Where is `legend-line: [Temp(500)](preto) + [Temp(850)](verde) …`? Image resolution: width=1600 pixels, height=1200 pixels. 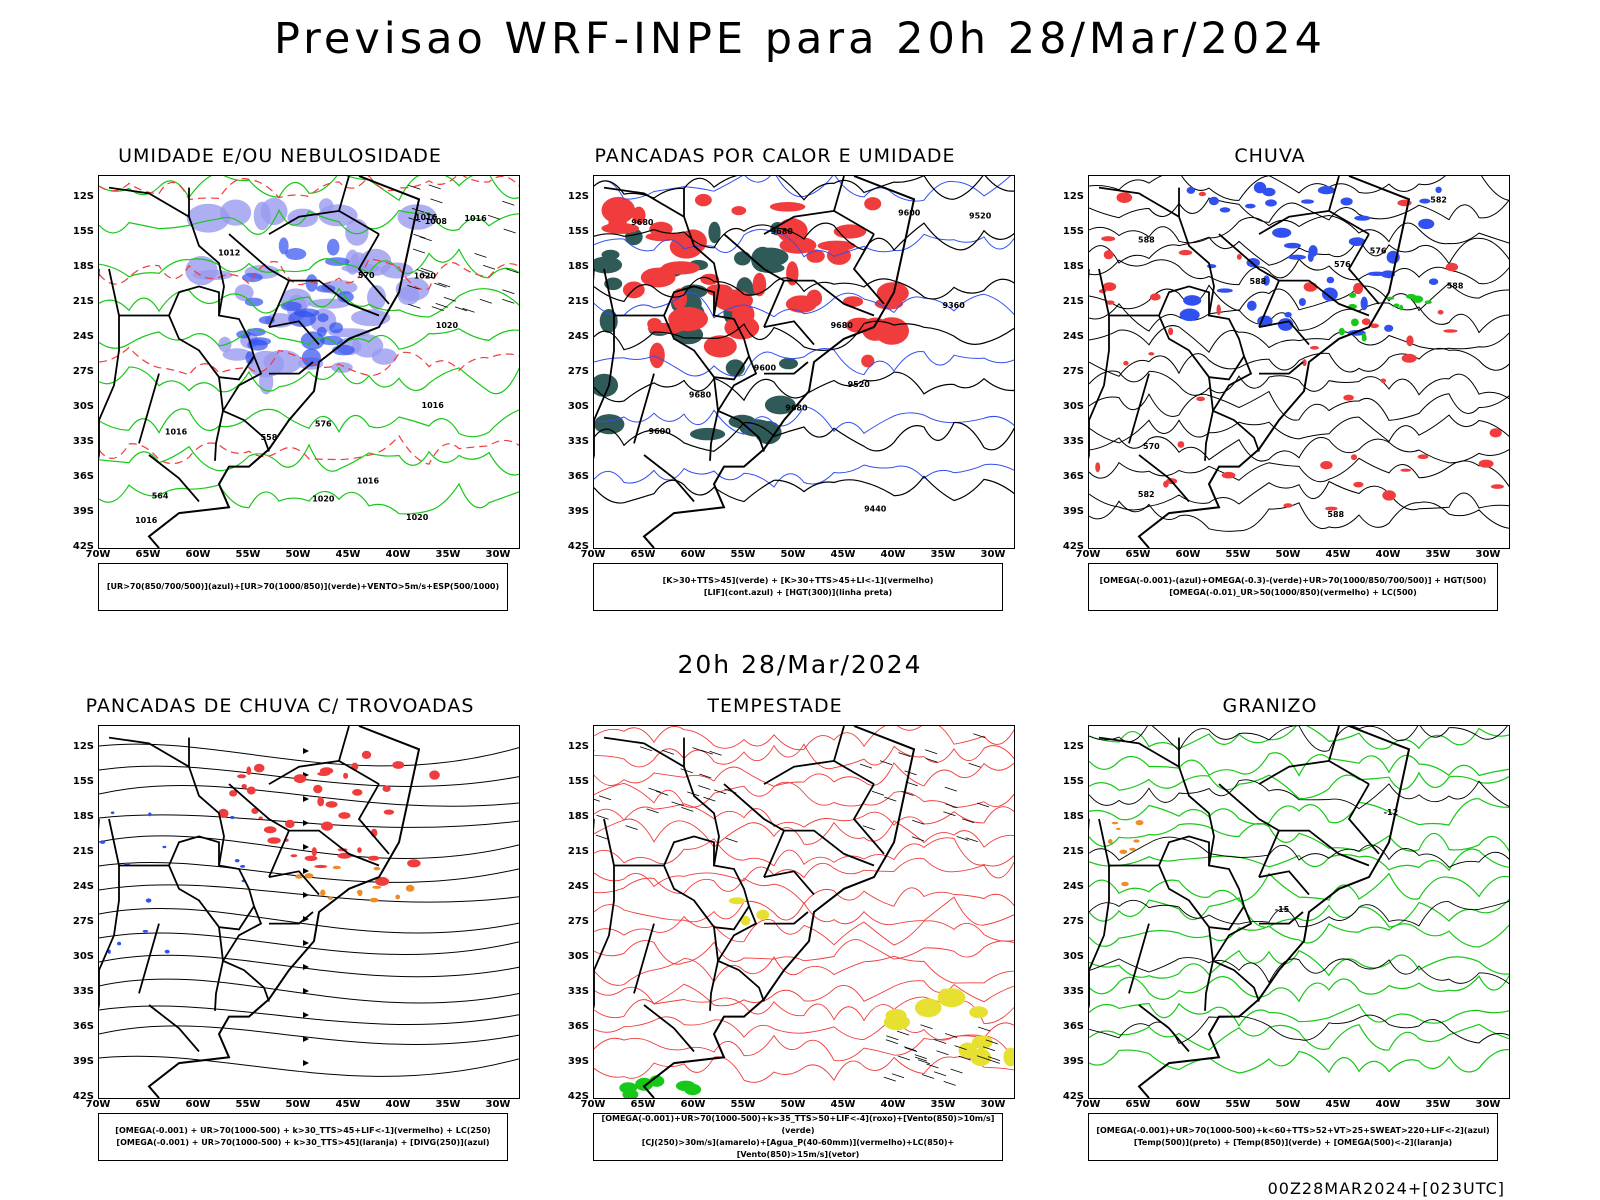
legend-line: [Temp(500)](preto) + [Temp(850)](verde) … is located at coordinates (1293, 1142).